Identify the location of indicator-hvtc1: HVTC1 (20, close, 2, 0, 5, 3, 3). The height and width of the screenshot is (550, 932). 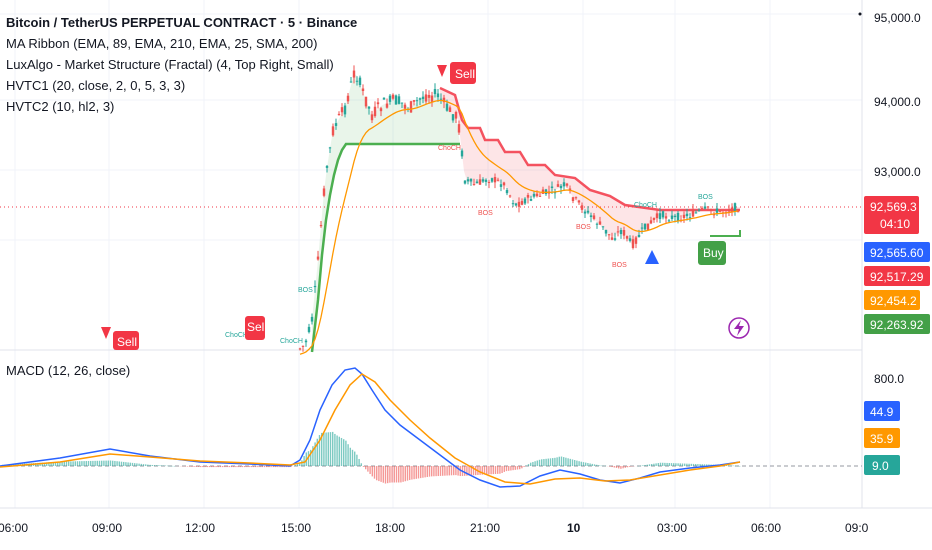
(96, 85).